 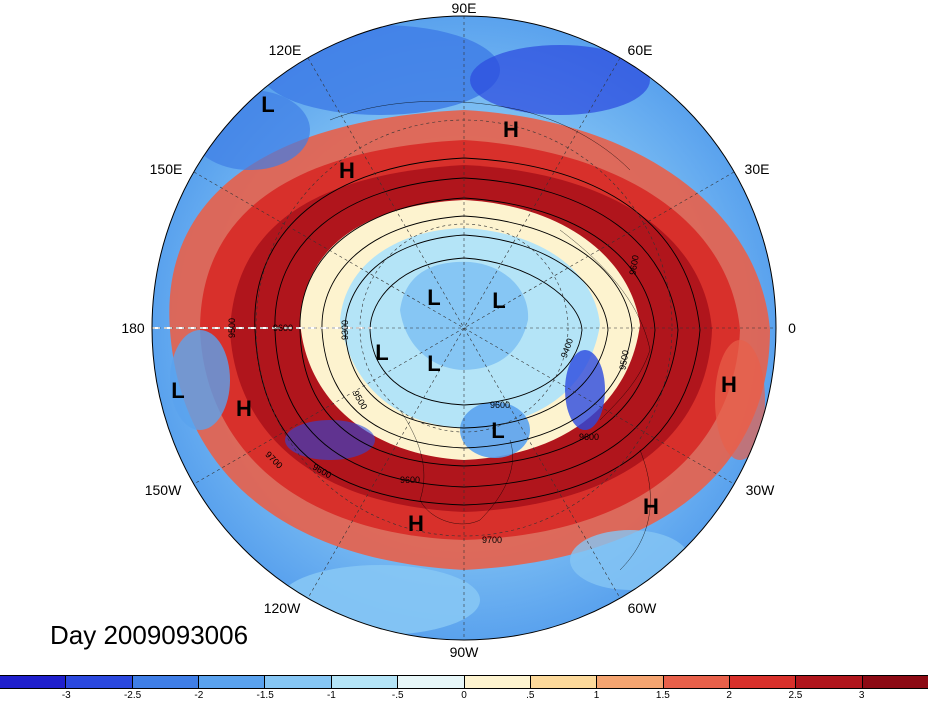 What do you see at coordinates (66, 695) in the screenshot?
I see `colorbar-tick-label: -3` at bounding box center [66, 695].